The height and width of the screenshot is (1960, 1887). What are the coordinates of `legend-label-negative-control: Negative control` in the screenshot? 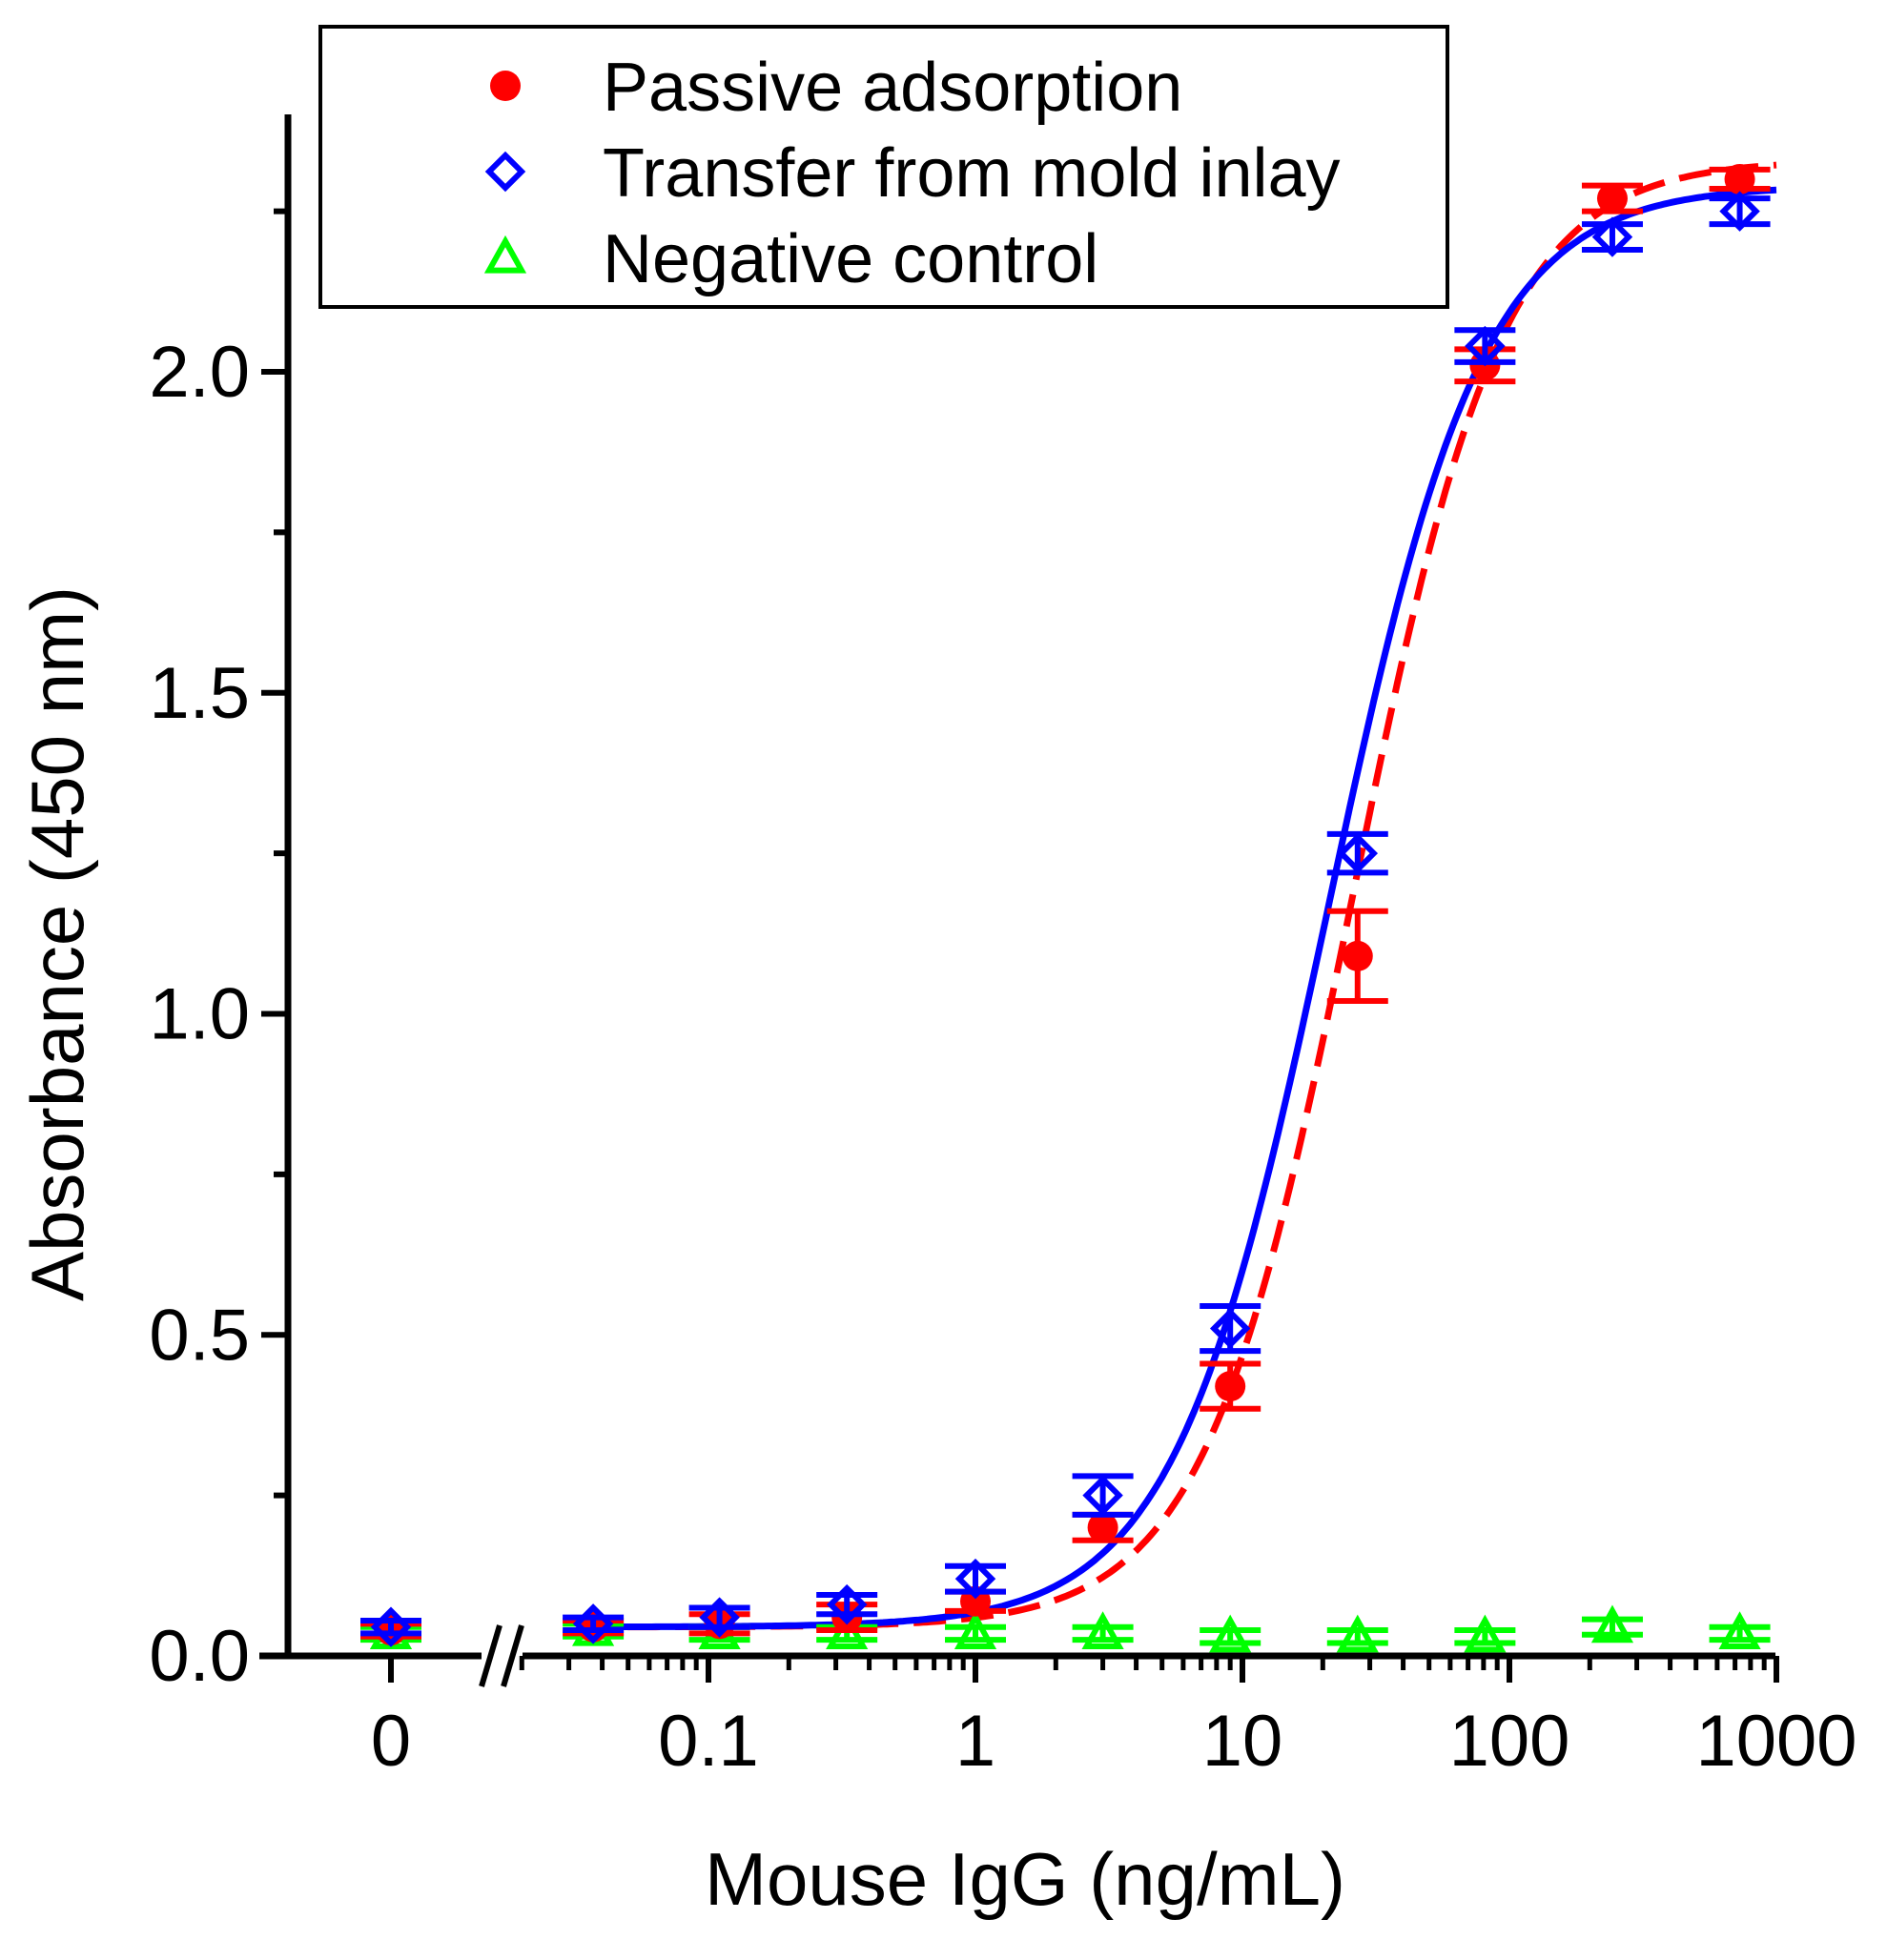 It's located at (851, 259).